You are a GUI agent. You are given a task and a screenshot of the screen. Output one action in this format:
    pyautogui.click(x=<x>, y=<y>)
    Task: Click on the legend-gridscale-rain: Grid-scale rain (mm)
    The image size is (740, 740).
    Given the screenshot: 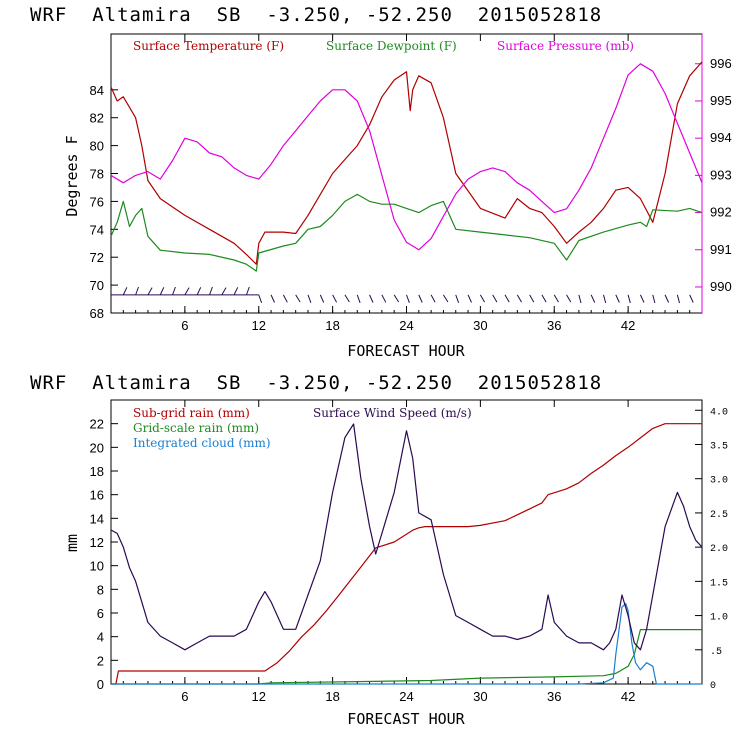 What is the action you would take?
    pyautogui.click(x=196, y=428)
    